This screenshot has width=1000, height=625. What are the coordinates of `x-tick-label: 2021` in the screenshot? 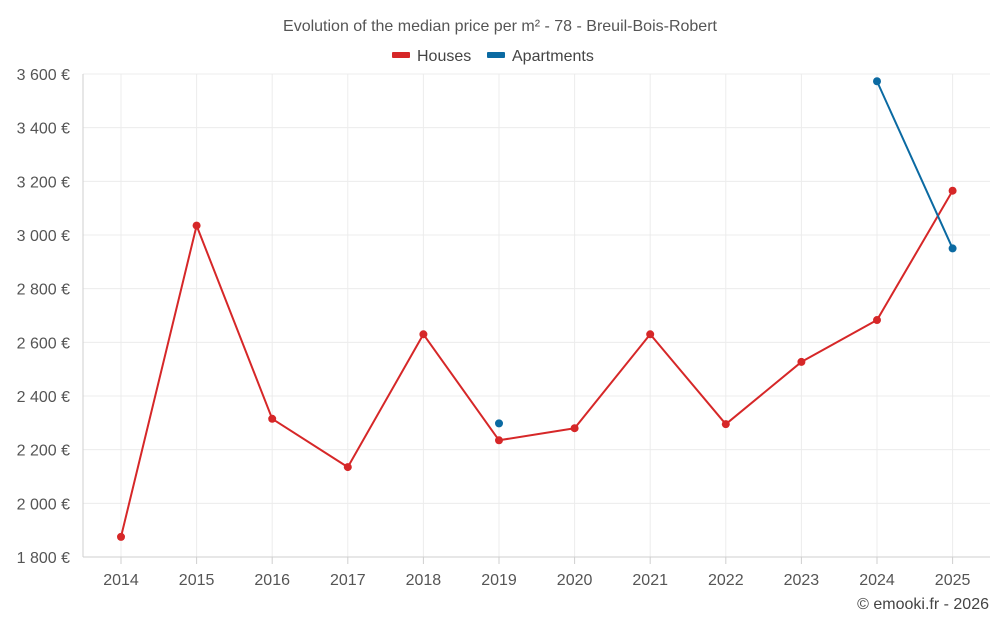 It's located at (650, 580).